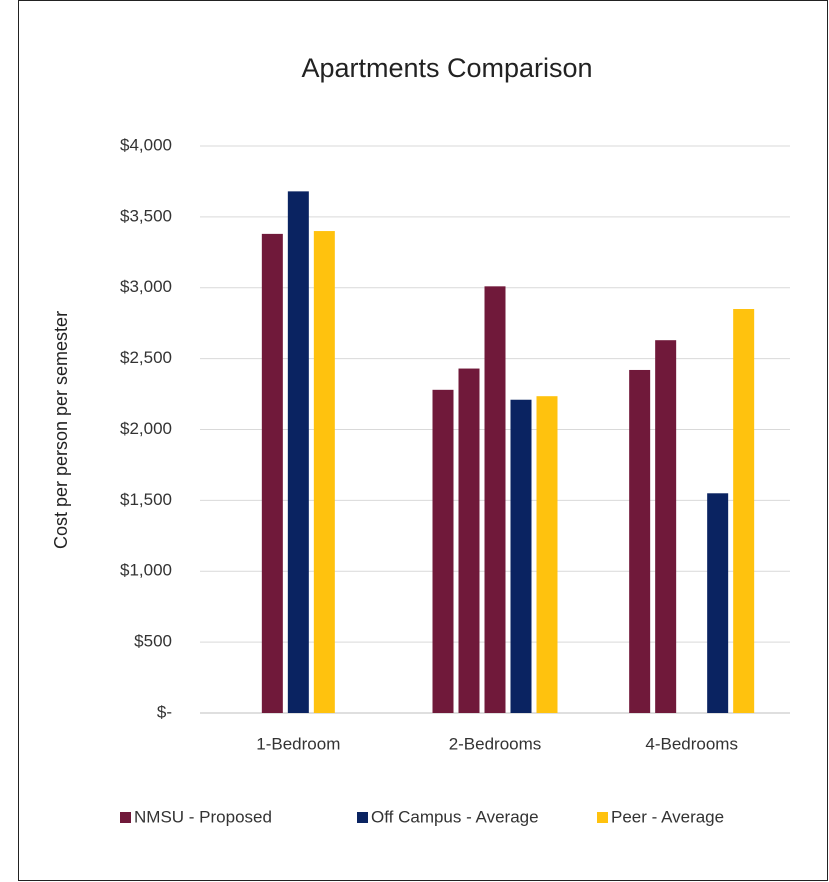  What do you see at coordinates (495, 743) in the screenshot?
I see `x-tick-label: 2-Bedrooms` at bounding box center [495, 743].